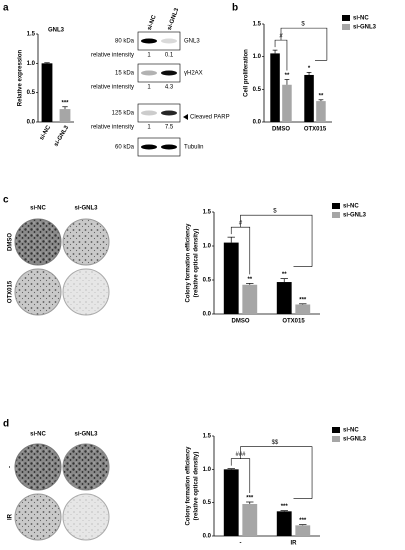 This screenshot has height=550, width=405. I want to click on lane-label: si-NC, so click(152, 22).